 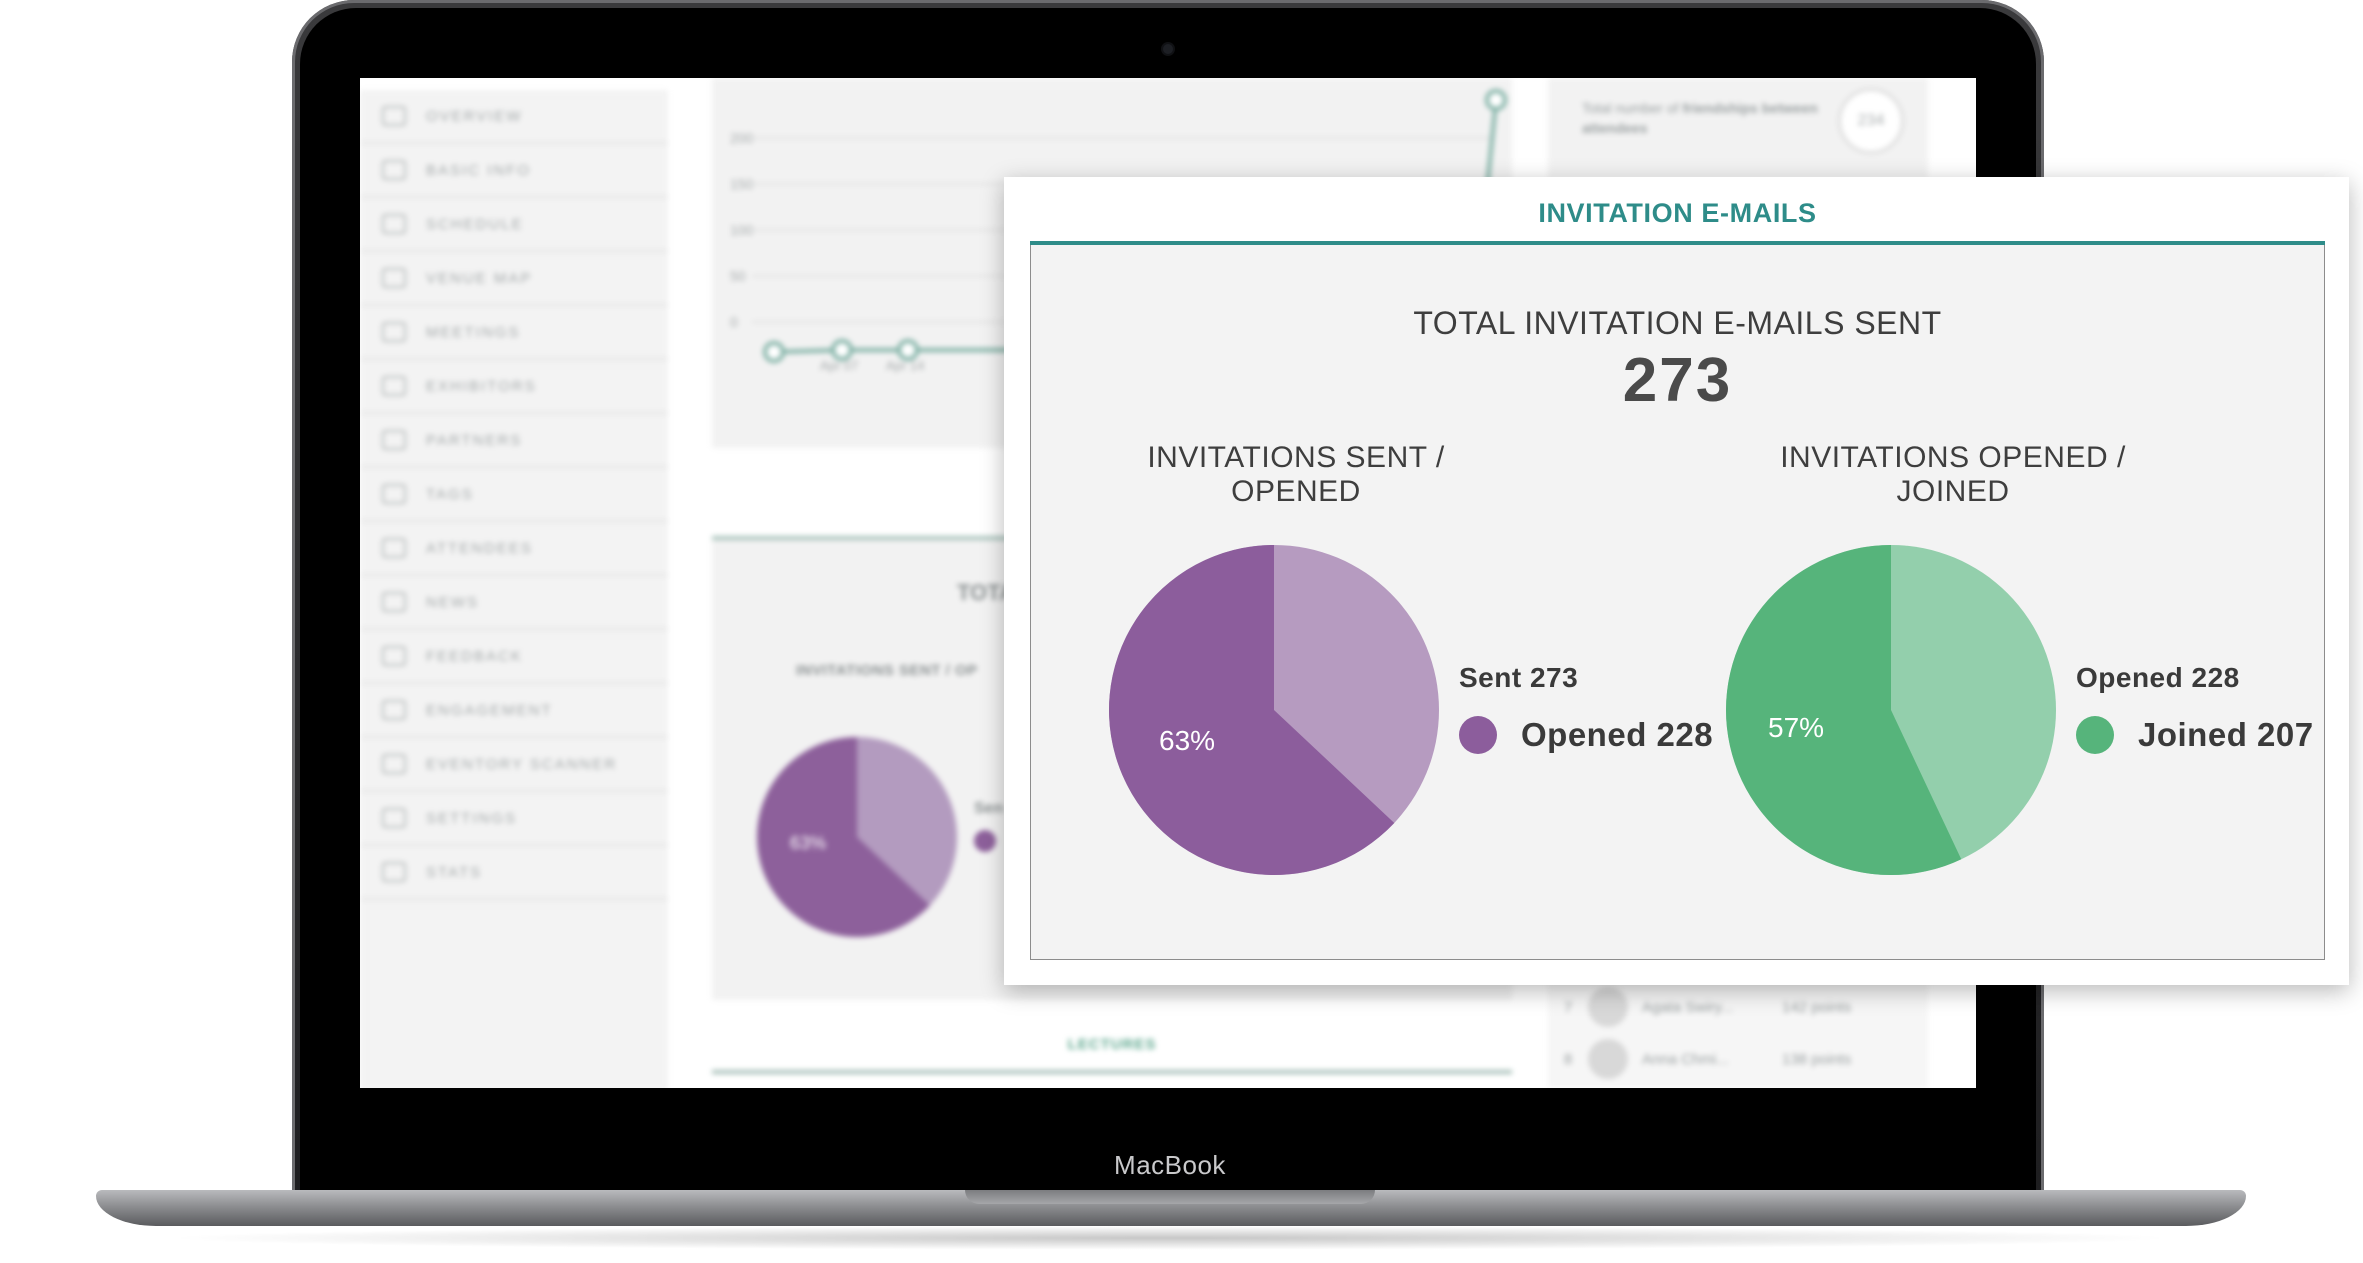 I want to click on sidebar-item-partners: PARTNERS, so click(x=514, y=441).